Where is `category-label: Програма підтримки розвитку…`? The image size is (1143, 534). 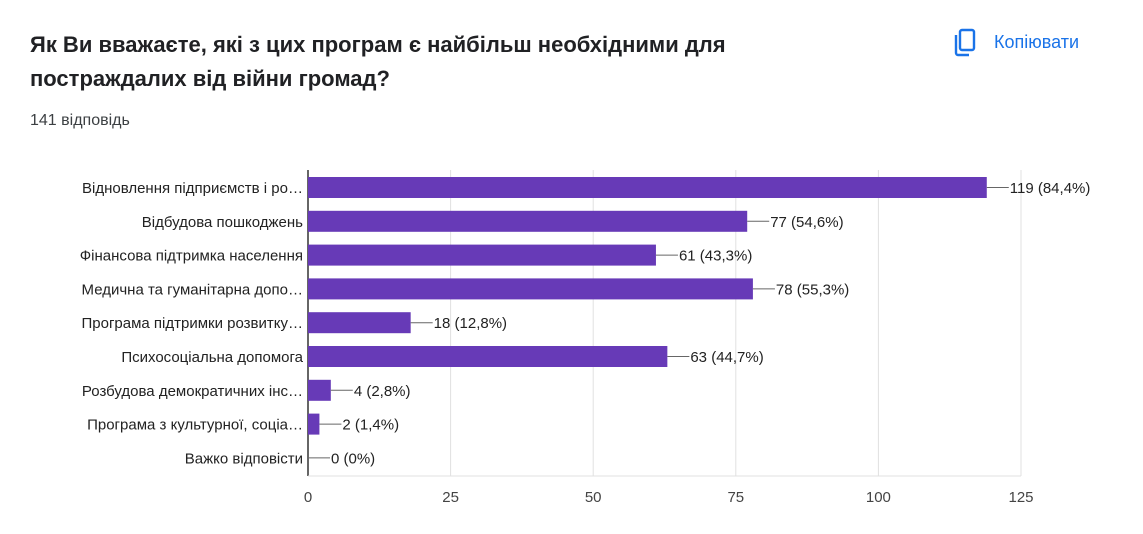
category-label: Програма підтримки розвитку… is located at coordinates (192, 323).